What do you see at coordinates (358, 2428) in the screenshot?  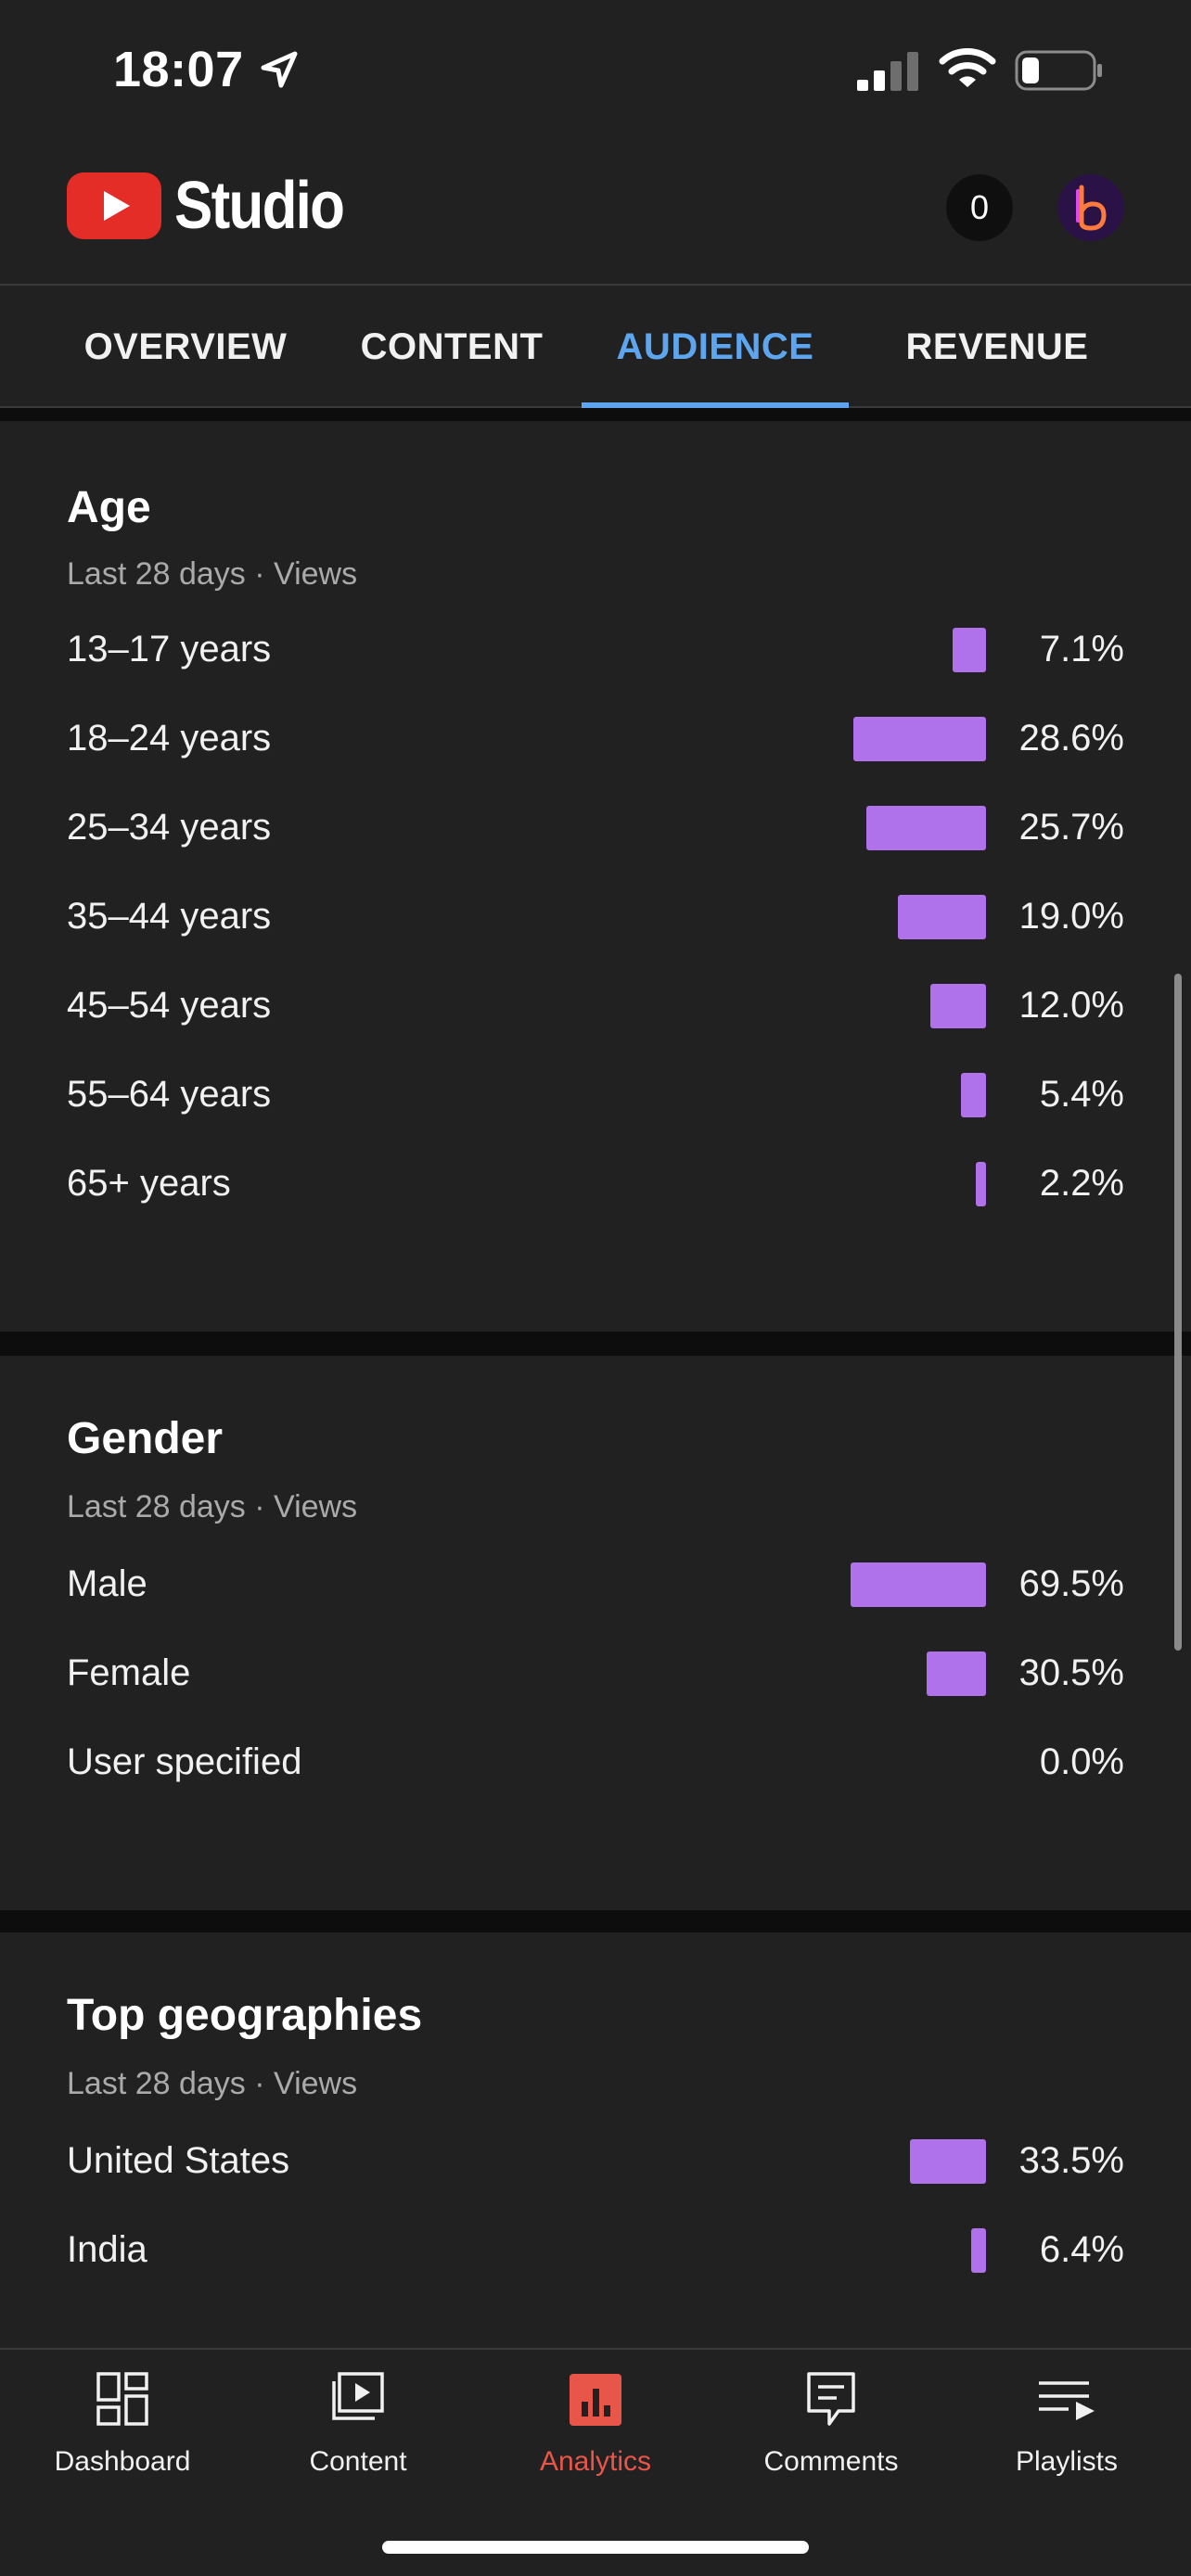 I see `nav-content: Content` at bounding box center [358, 2428].